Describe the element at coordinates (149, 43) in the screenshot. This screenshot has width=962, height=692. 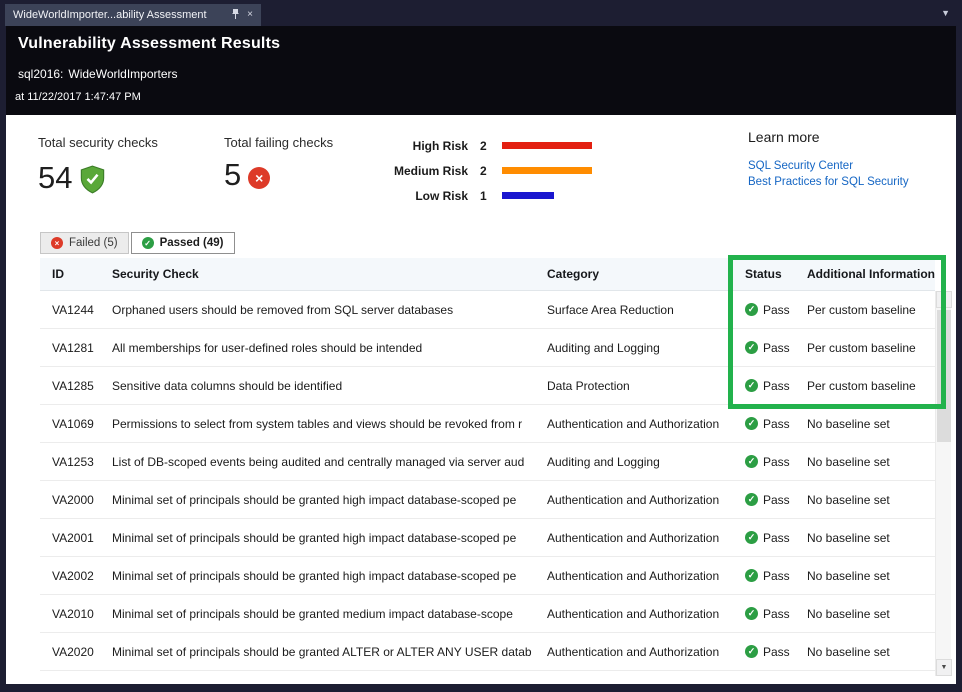
I see `page-title: Vulnerability Assessment Results` at that location.